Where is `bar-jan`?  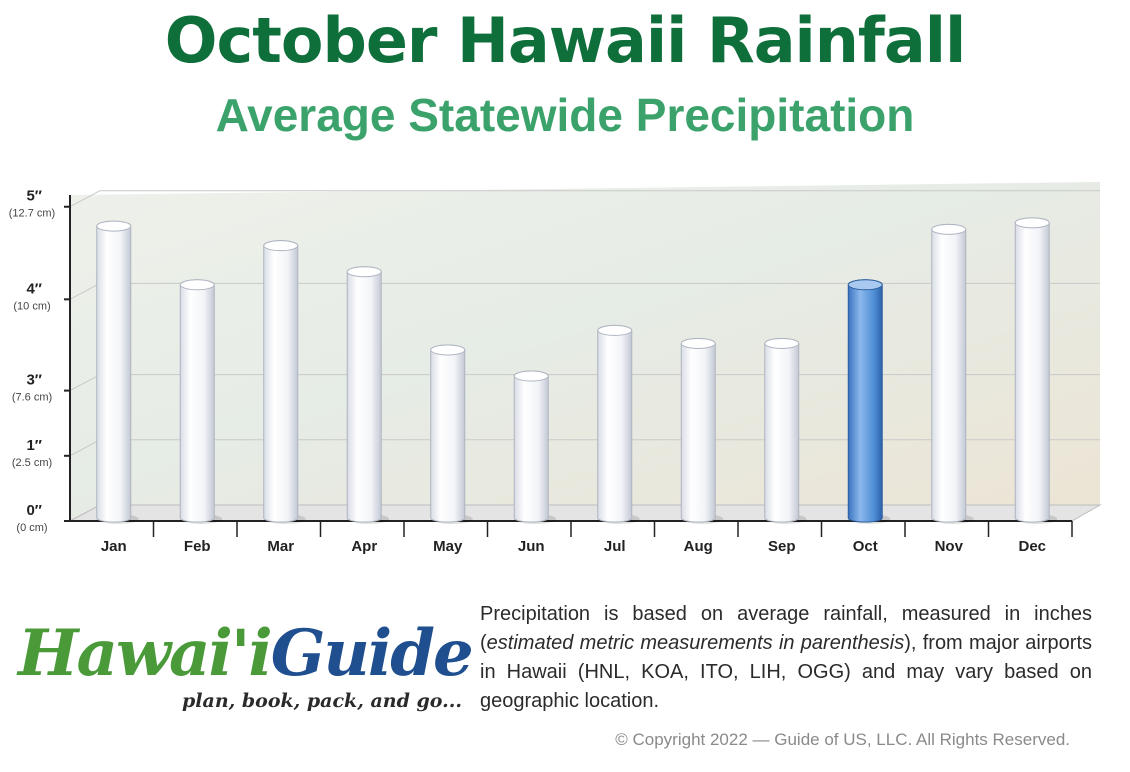
bar-jan is located at coordinates (117, 372).